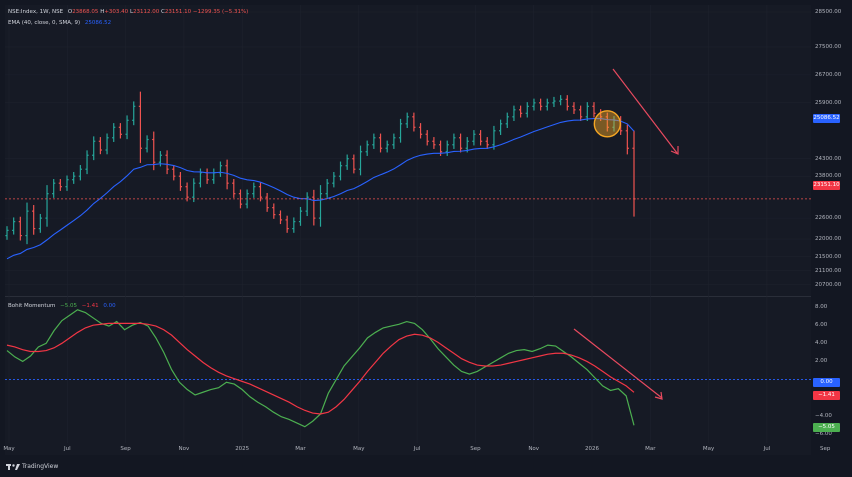 This screenshot has height=477, width=852. What do you see at coordinates (146, 12) in the screenshot?
I see `legend-low: 23112.00` at bounding box center [146, 12].